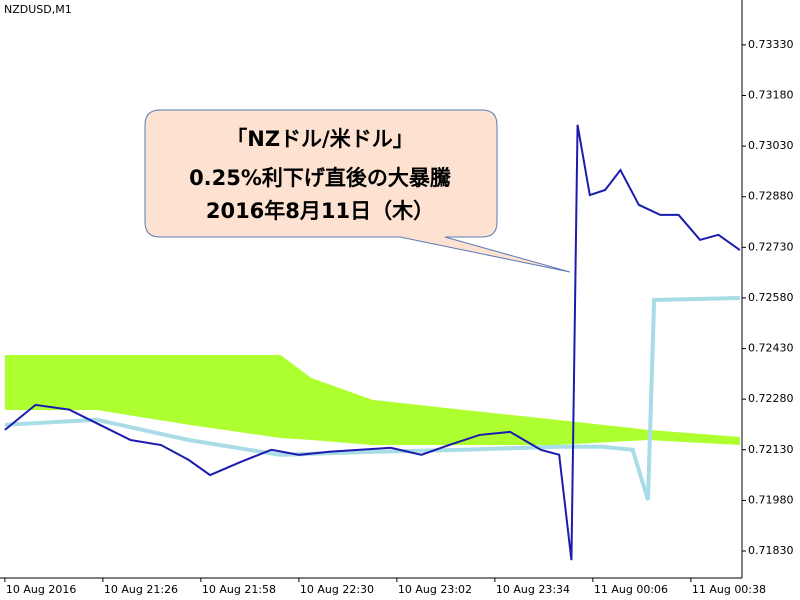 The width and height of the screenshot is (800, 600). Describe the element at coordinates (319, 139) in the screenshot. I see `callout-text: 「NZドル/米ドル」` at that location.